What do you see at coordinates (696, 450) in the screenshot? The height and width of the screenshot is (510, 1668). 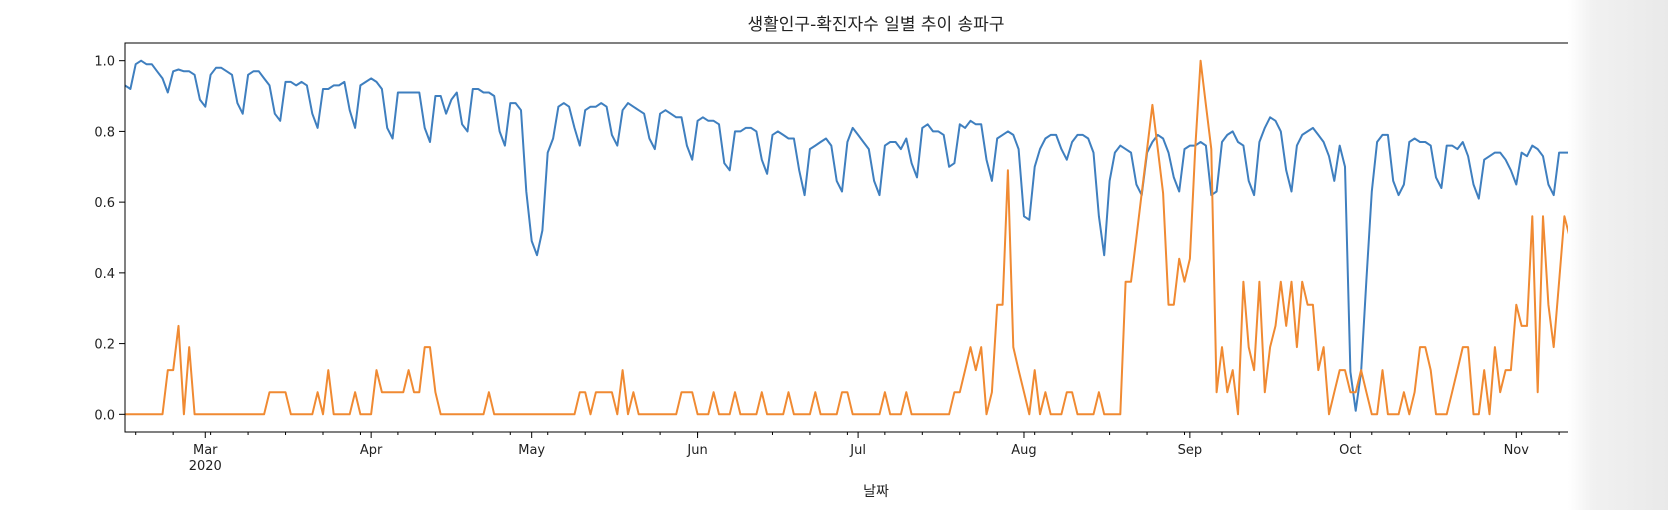 I see `x-tick-label: Jun` at bounding box center [696, 450].